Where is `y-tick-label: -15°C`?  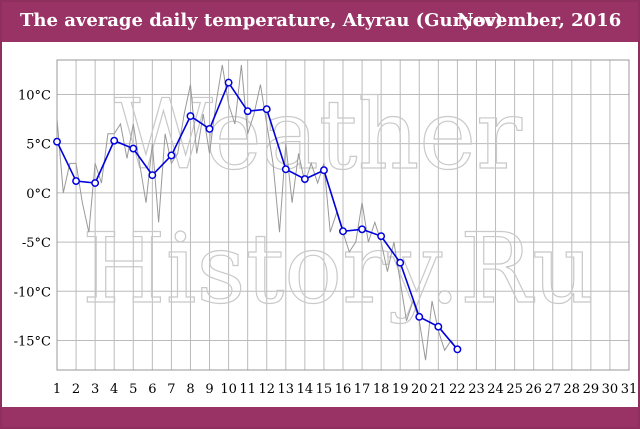
y-tick-label: -15°C is located at coordinates (32, 341).